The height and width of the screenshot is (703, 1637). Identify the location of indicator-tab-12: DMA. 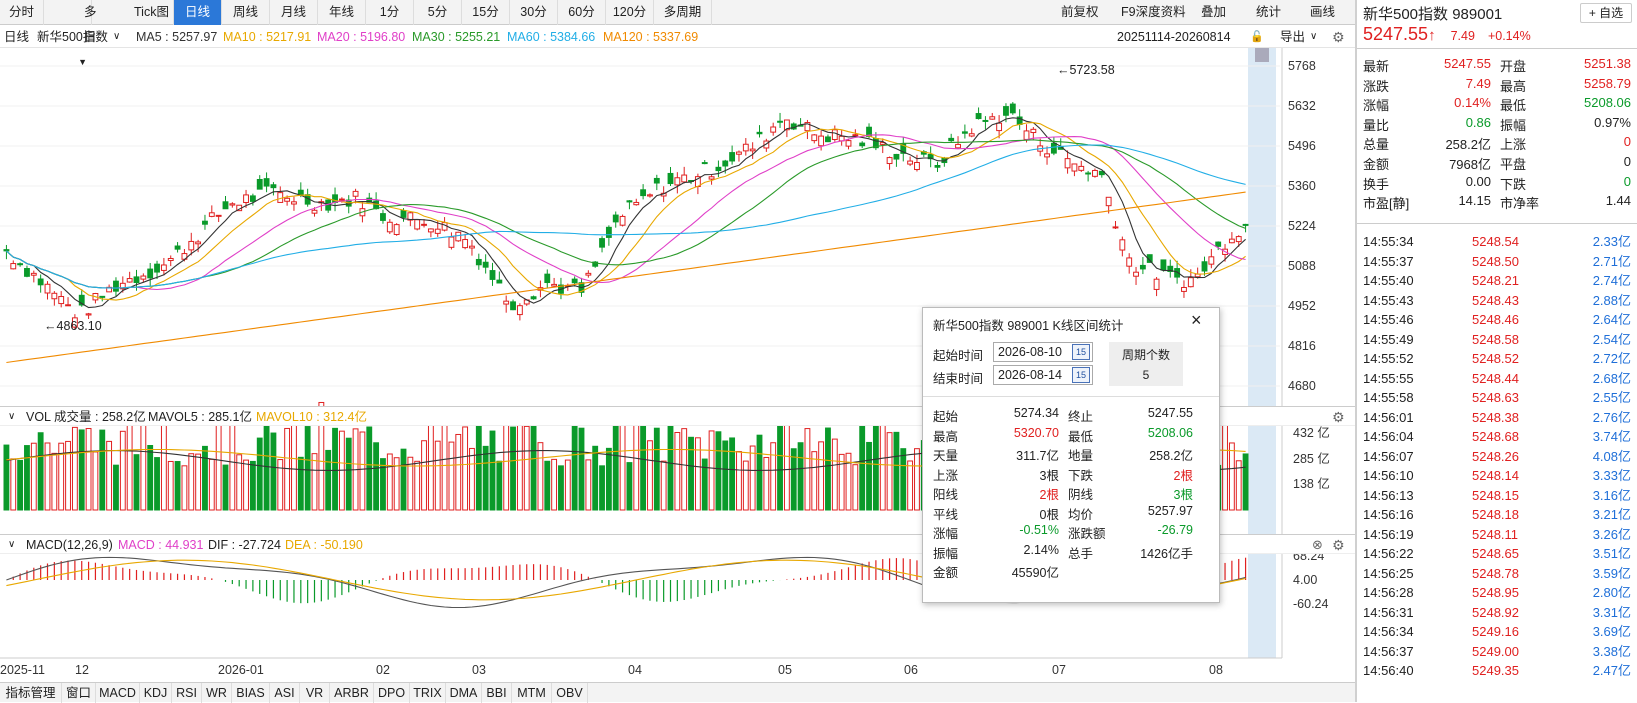
(464, 693).